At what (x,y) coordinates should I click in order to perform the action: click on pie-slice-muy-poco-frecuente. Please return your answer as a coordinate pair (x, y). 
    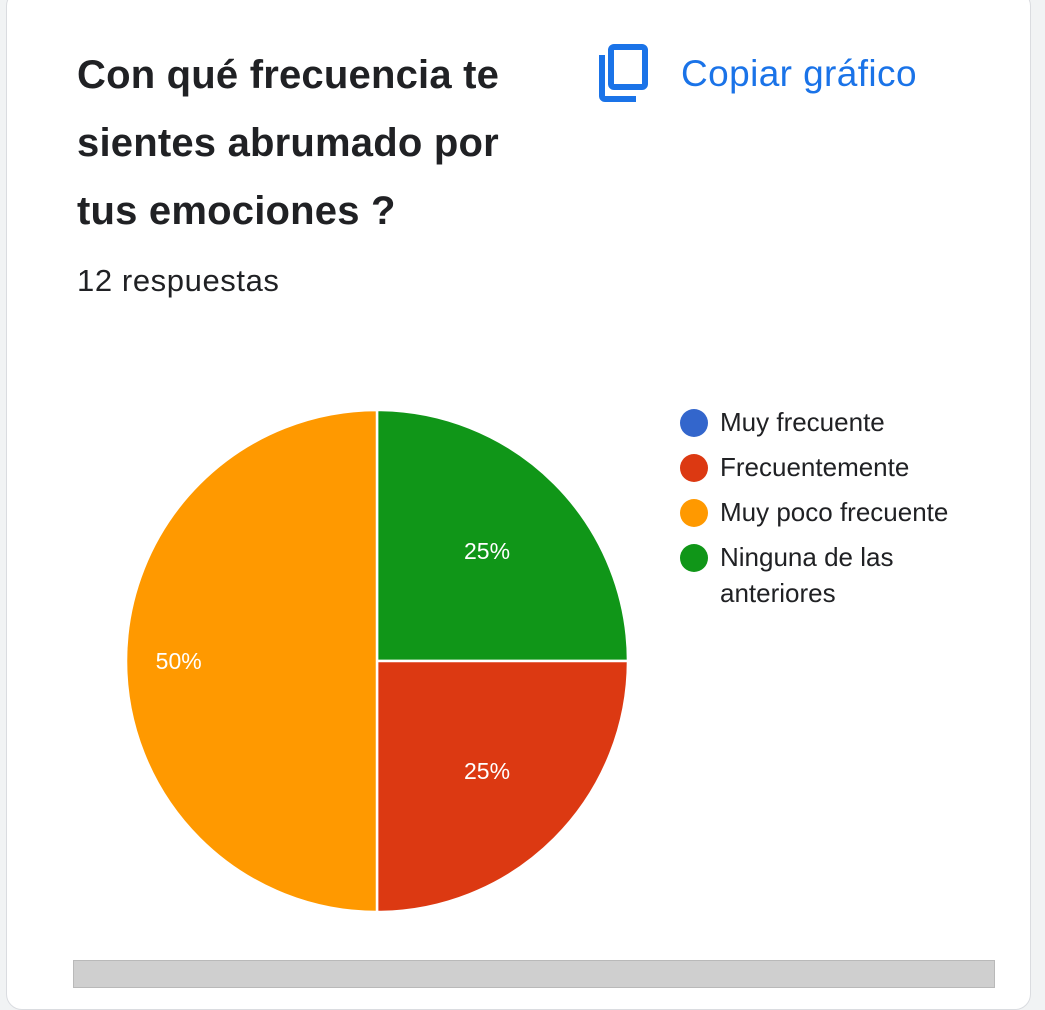
    Looking at the image, I should click on (251, 661).